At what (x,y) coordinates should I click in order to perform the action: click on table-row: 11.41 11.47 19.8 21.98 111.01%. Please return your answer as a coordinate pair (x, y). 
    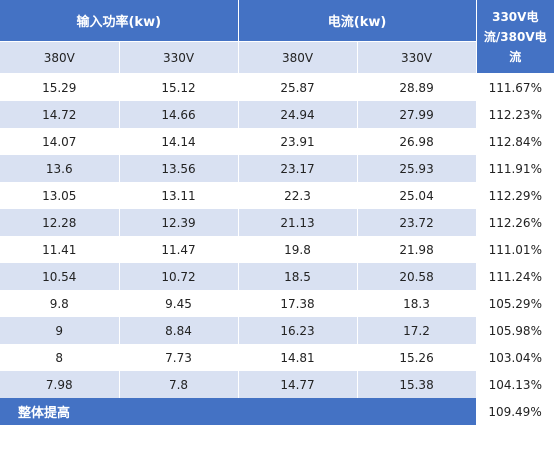
    Looking at the image, I should click on (277, 249).